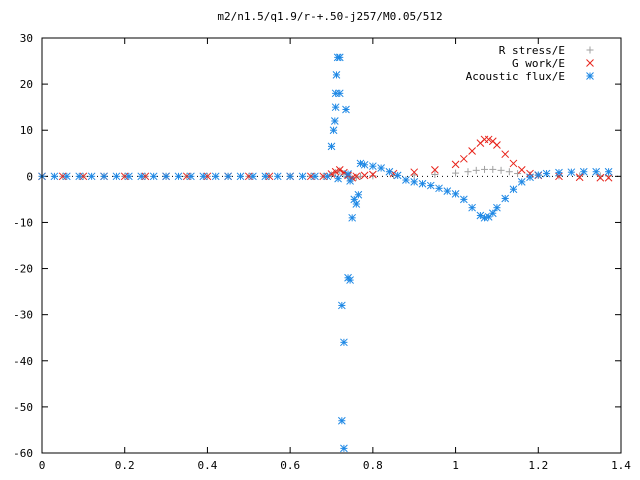 This screenshot has height=480, width=640. What do you see at coordinates (26, 130) in the screenshot?
I see `y-tick-label: 10` at bounding box center [26, 130].